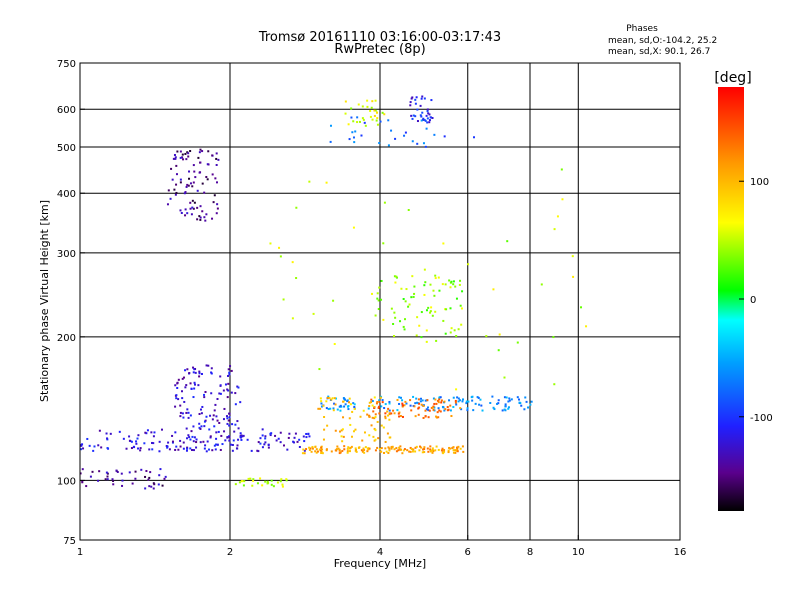 This screenshot has width=800, height=600. What do you see at coordinates (756, 300) in the screenshot?
I see `colorbar-ticks: 100 0 -100` at bounding box center [756, 300].